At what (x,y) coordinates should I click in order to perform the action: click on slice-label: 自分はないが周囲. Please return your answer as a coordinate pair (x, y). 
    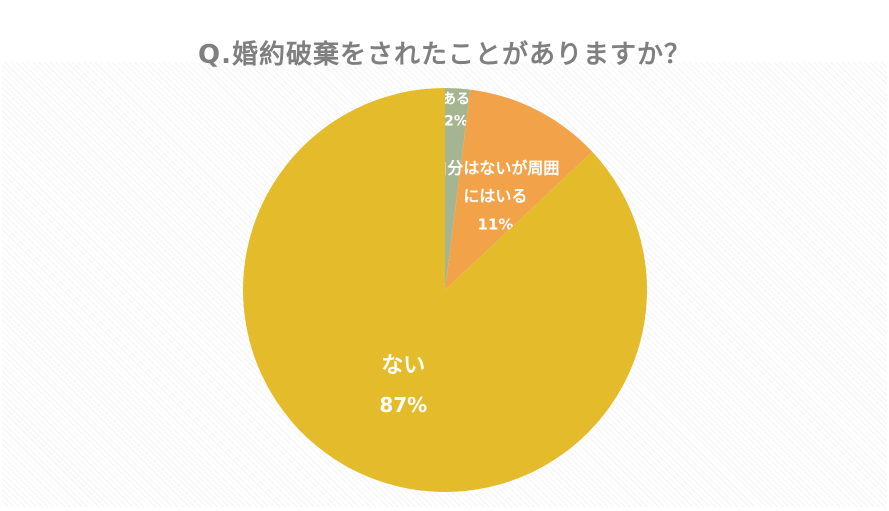
    Looking at the image, I should click on (495, 168).